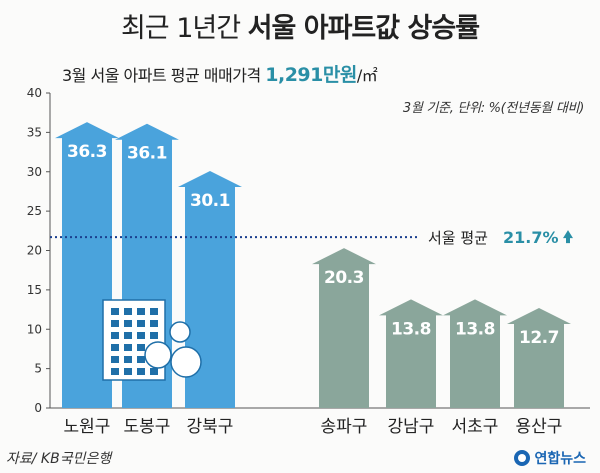 The width and height of the screenshot is (600, 473). What do you see at coordinates (34, 251) in the screenshot?
I see `y-tick-label: 20` at bounding box center [34, 251].